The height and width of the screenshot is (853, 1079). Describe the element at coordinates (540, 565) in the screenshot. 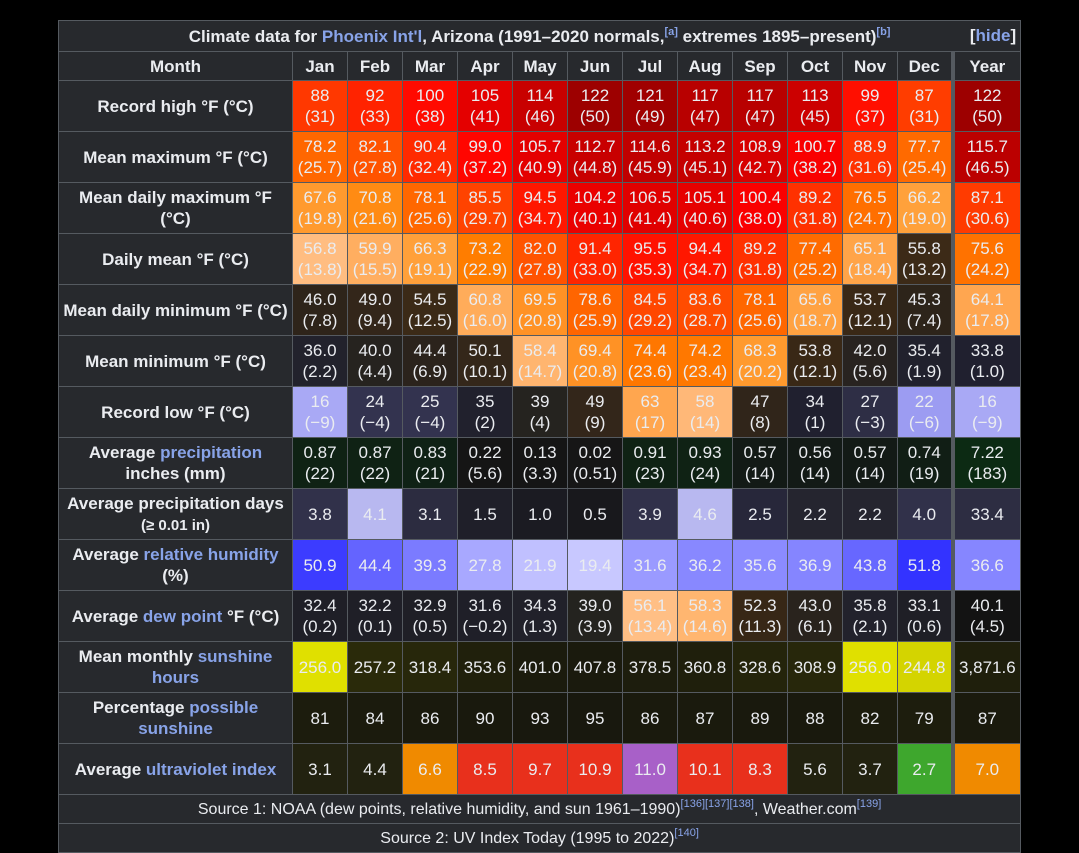

I see `cell-value: 21.9` at that location.